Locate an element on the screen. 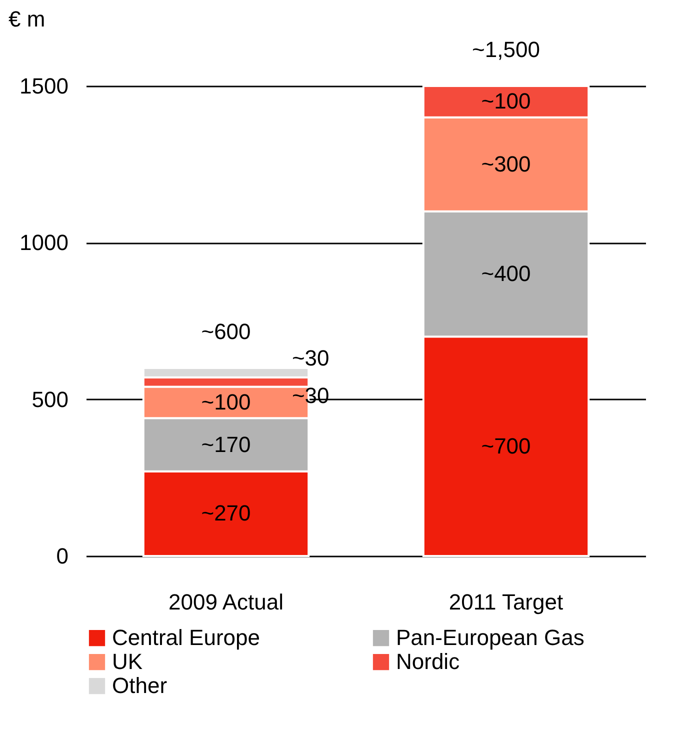 This screenshot has width=697, height=750. data-label: ~400 is located at coordinates (506, 273).